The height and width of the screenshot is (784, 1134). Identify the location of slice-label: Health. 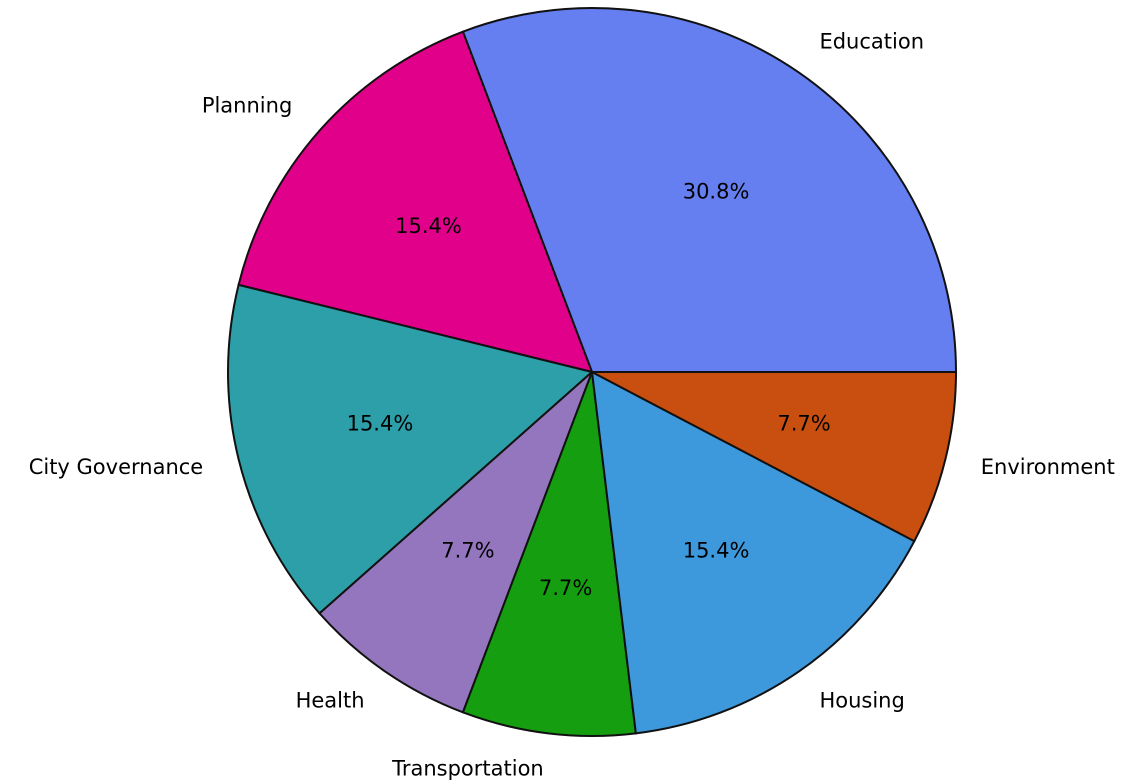
(330, 701).